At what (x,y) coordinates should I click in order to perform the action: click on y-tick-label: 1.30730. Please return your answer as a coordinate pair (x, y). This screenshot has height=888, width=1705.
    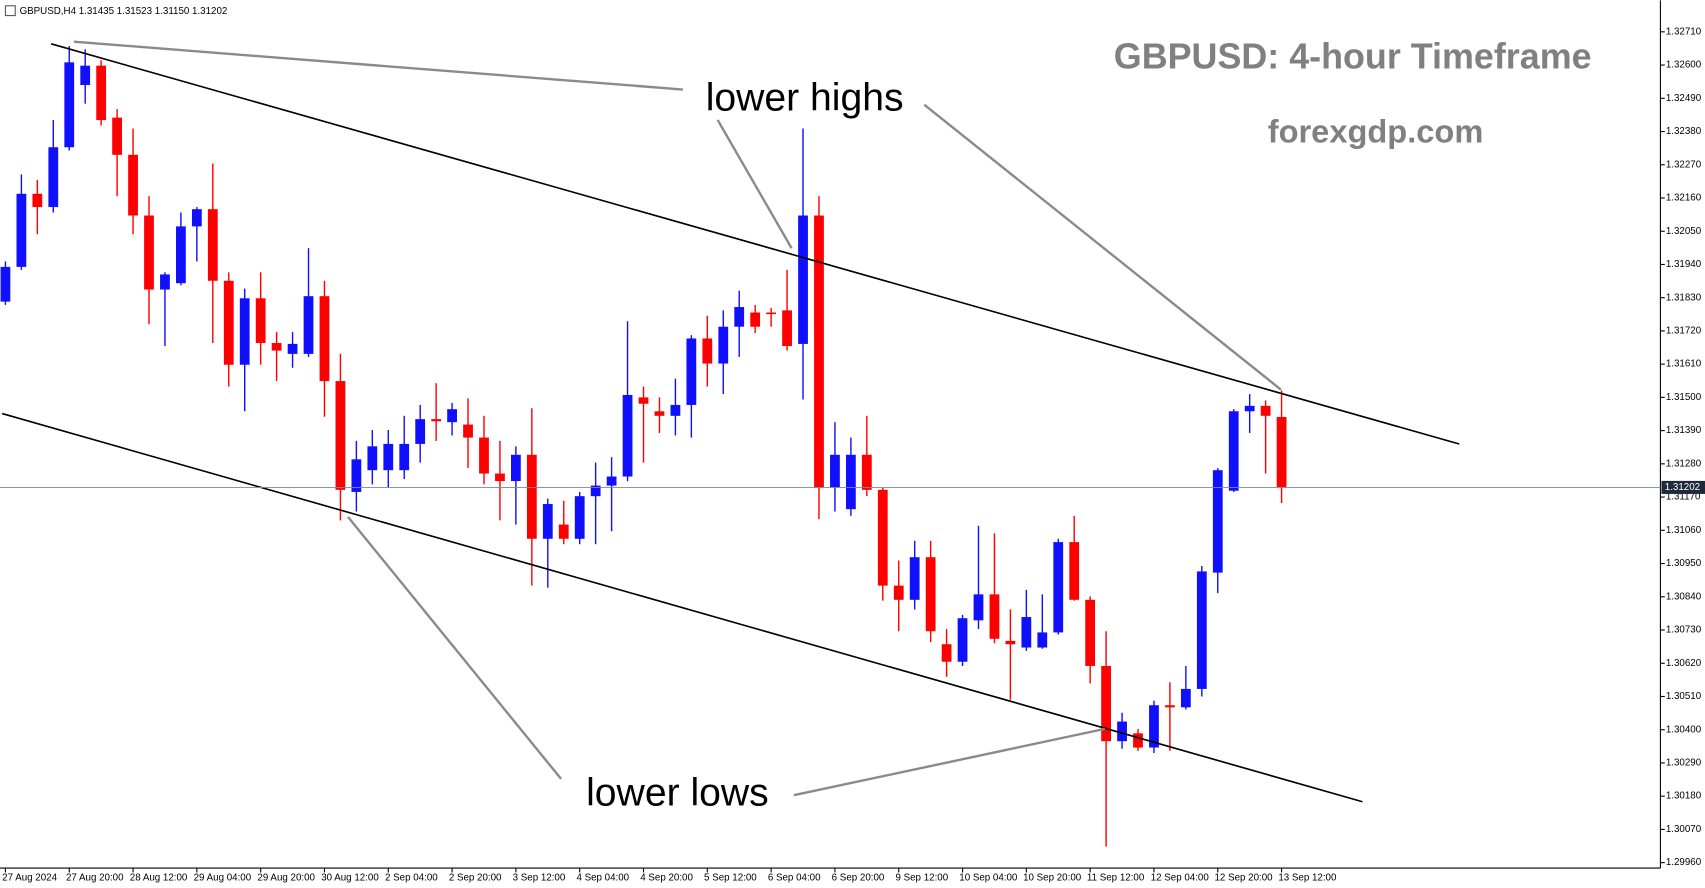
    Looking at the image, I should click on (1684, 630).